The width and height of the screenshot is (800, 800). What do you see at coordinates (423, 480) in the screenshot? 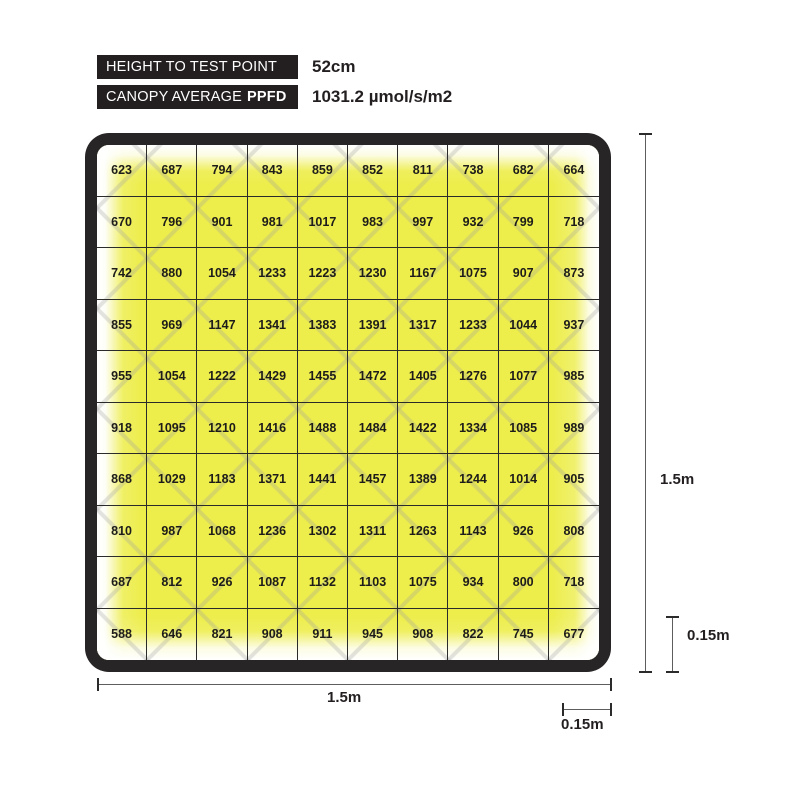
I see `ppfd-cell: 1389` at bounding box center [423, 480].